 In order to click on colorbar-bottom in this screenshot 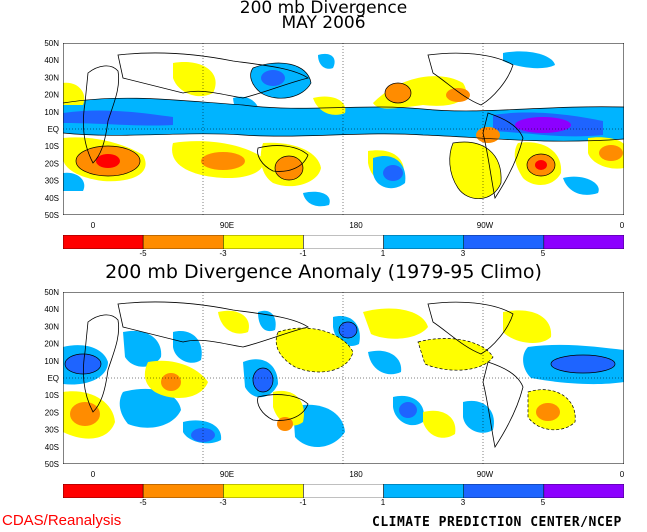, I will do `click(343, 491)`.